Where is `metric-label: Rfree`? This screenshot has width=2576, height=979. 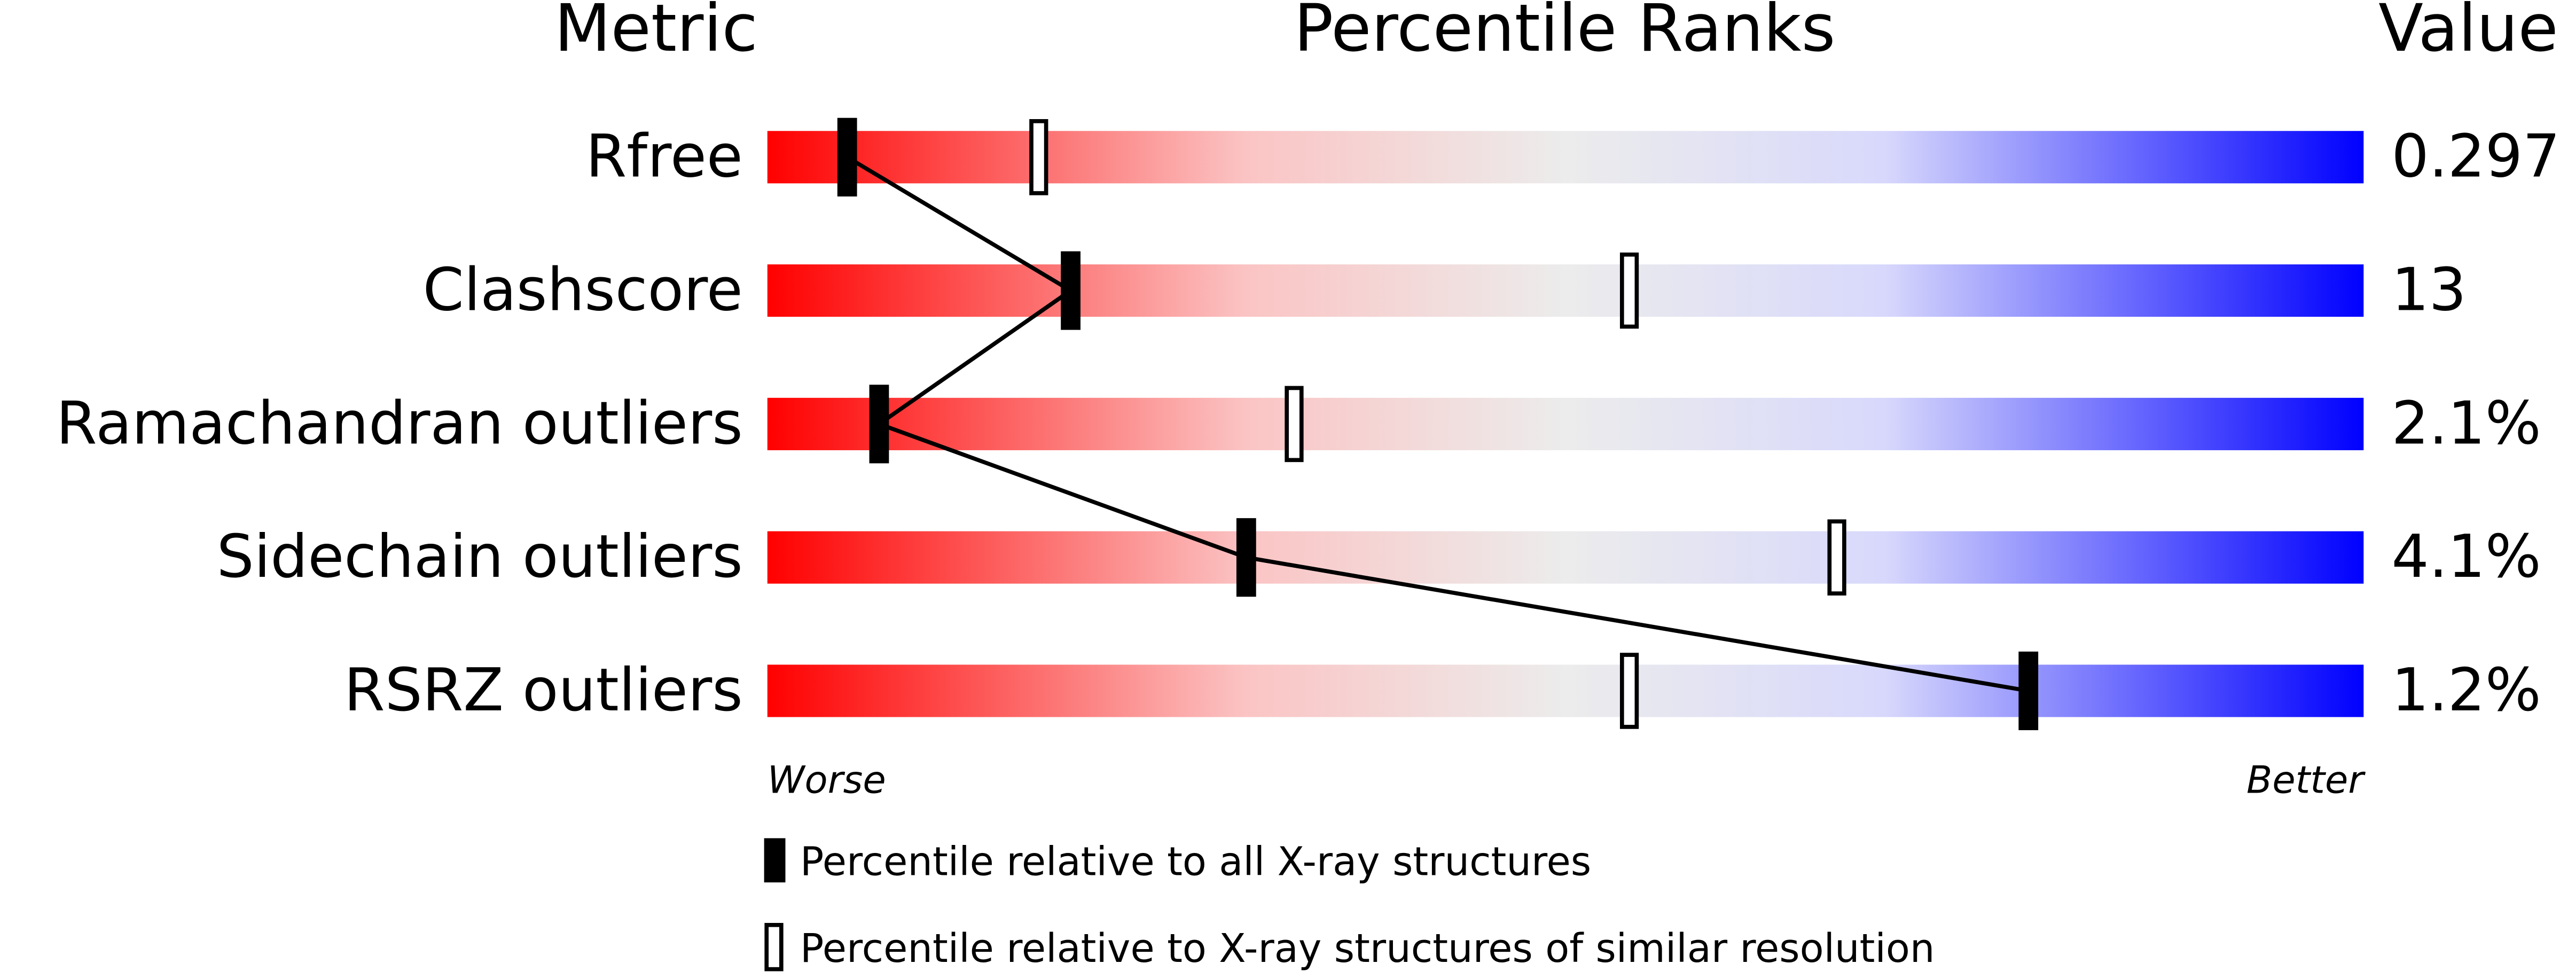 metric-label: Rfree is located at coordinates (664, 157).